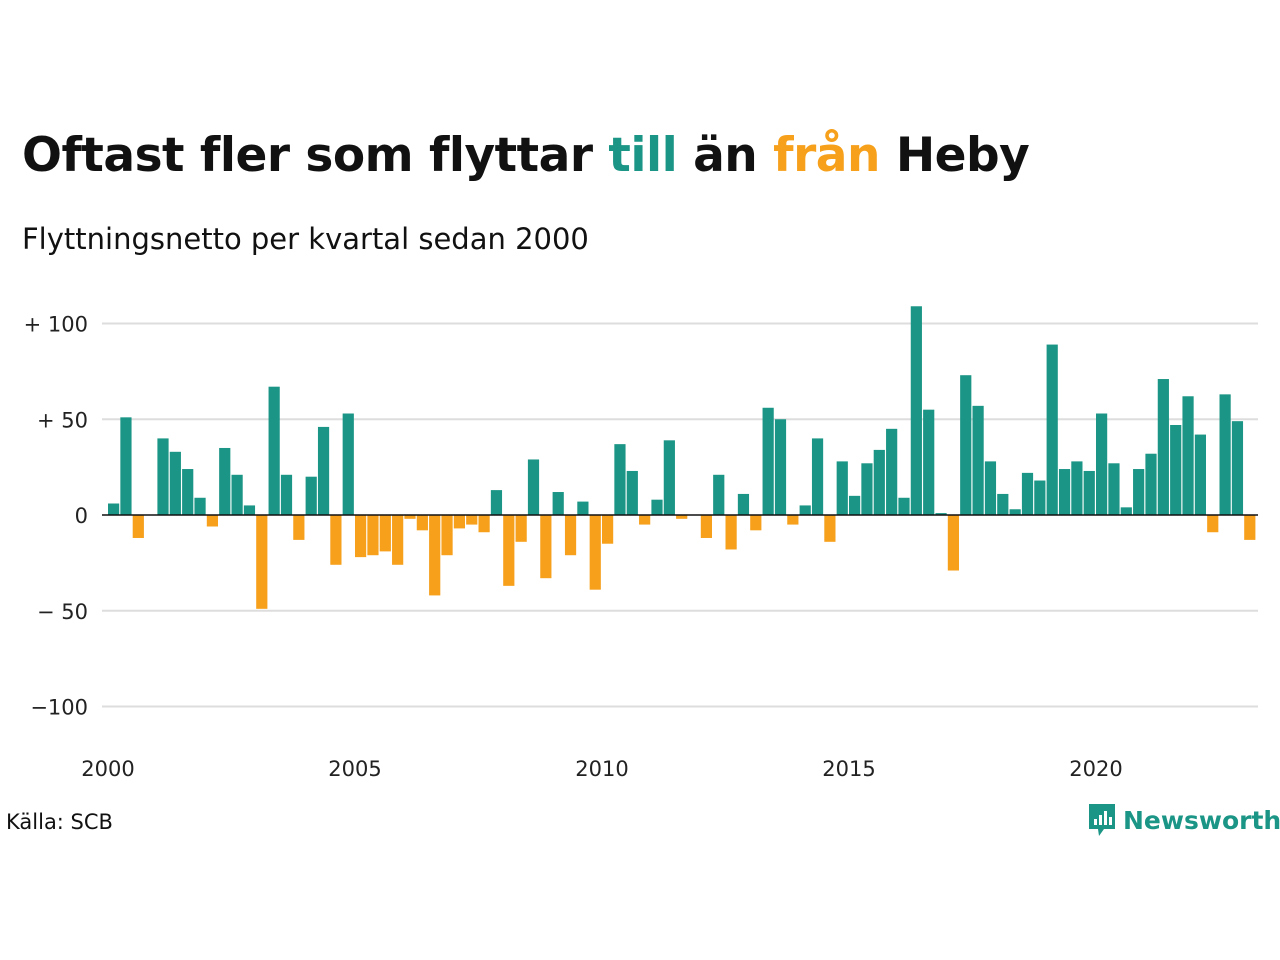  I want to click on y-tick-label: −100, so click(59, 708).